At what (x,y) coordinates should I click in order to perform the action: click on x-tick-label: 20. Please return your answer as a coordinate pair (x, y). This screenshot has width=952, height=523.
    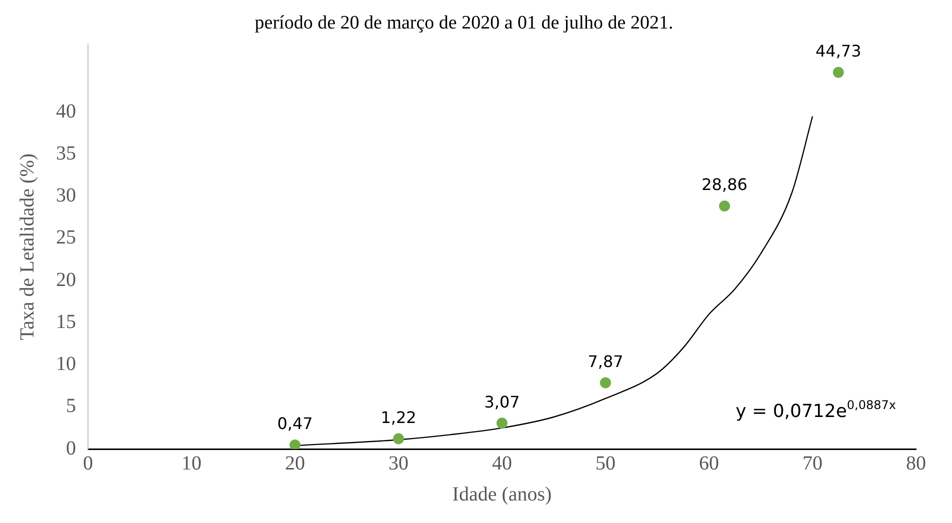
    Looking at the image, I should click on (295, 463).